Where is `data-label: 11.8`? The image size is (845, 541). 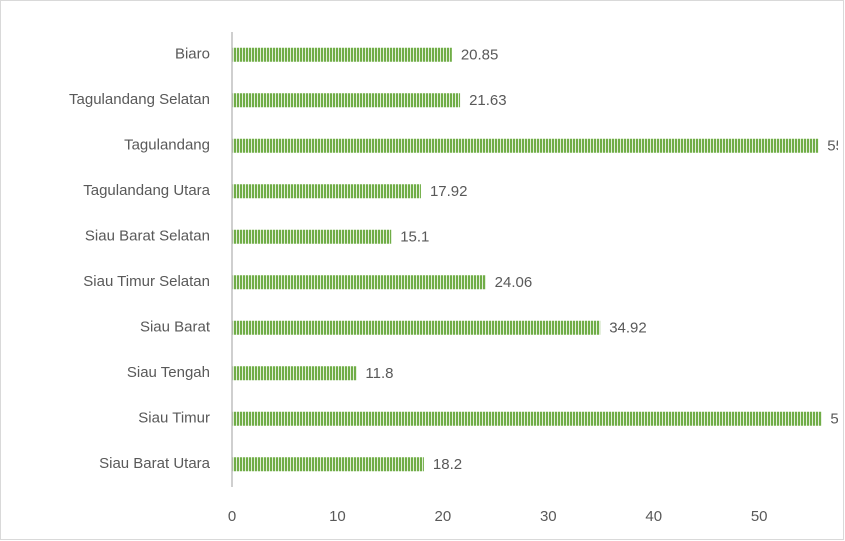 data-label: 11.8 is located at coordinates (379, 373).